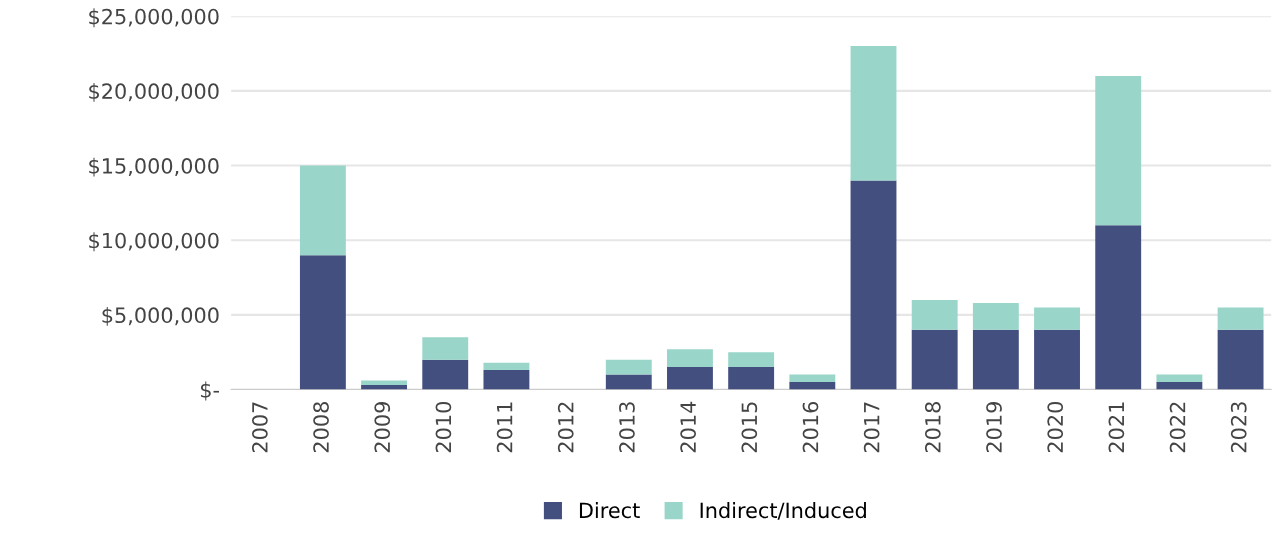  What do you see at coordinates (1177, 427) in the screenshot?
I see `x-tick-label: 2022` at bounding box center [1177, 427].